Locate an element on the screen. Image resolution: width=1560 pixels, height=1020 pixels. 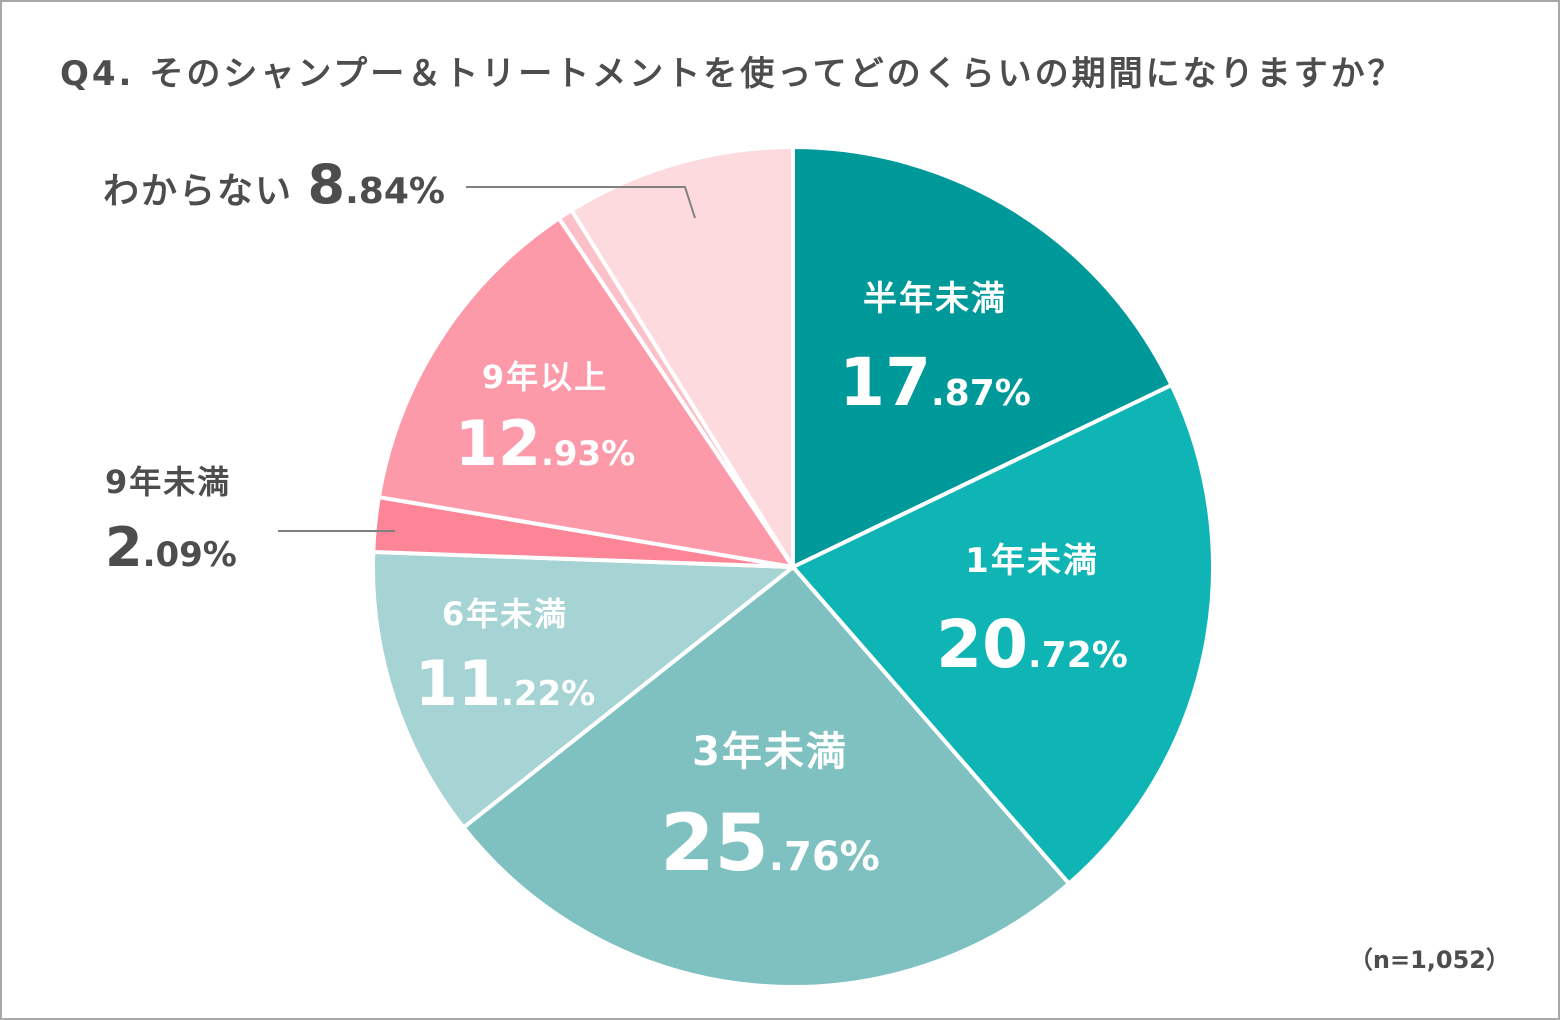
slice-label-group-3: 6年未満 11.22% is located at coordinates (505, 657).